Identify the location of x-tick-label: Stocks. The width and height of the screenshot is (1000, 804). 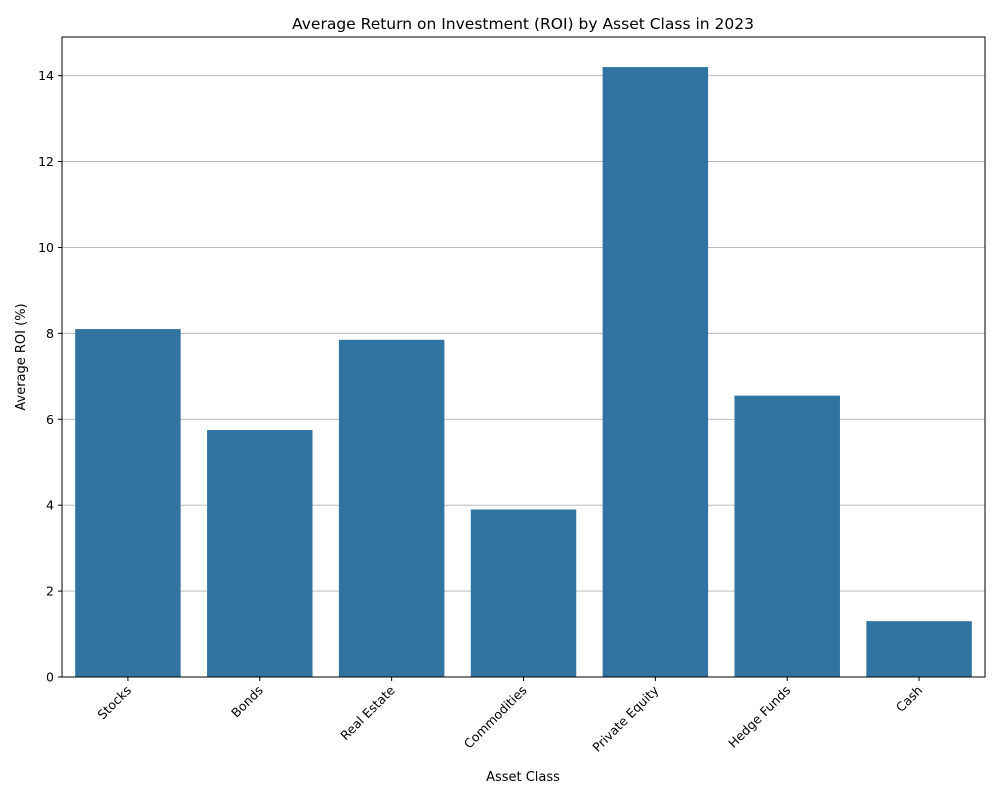
(114, 703).